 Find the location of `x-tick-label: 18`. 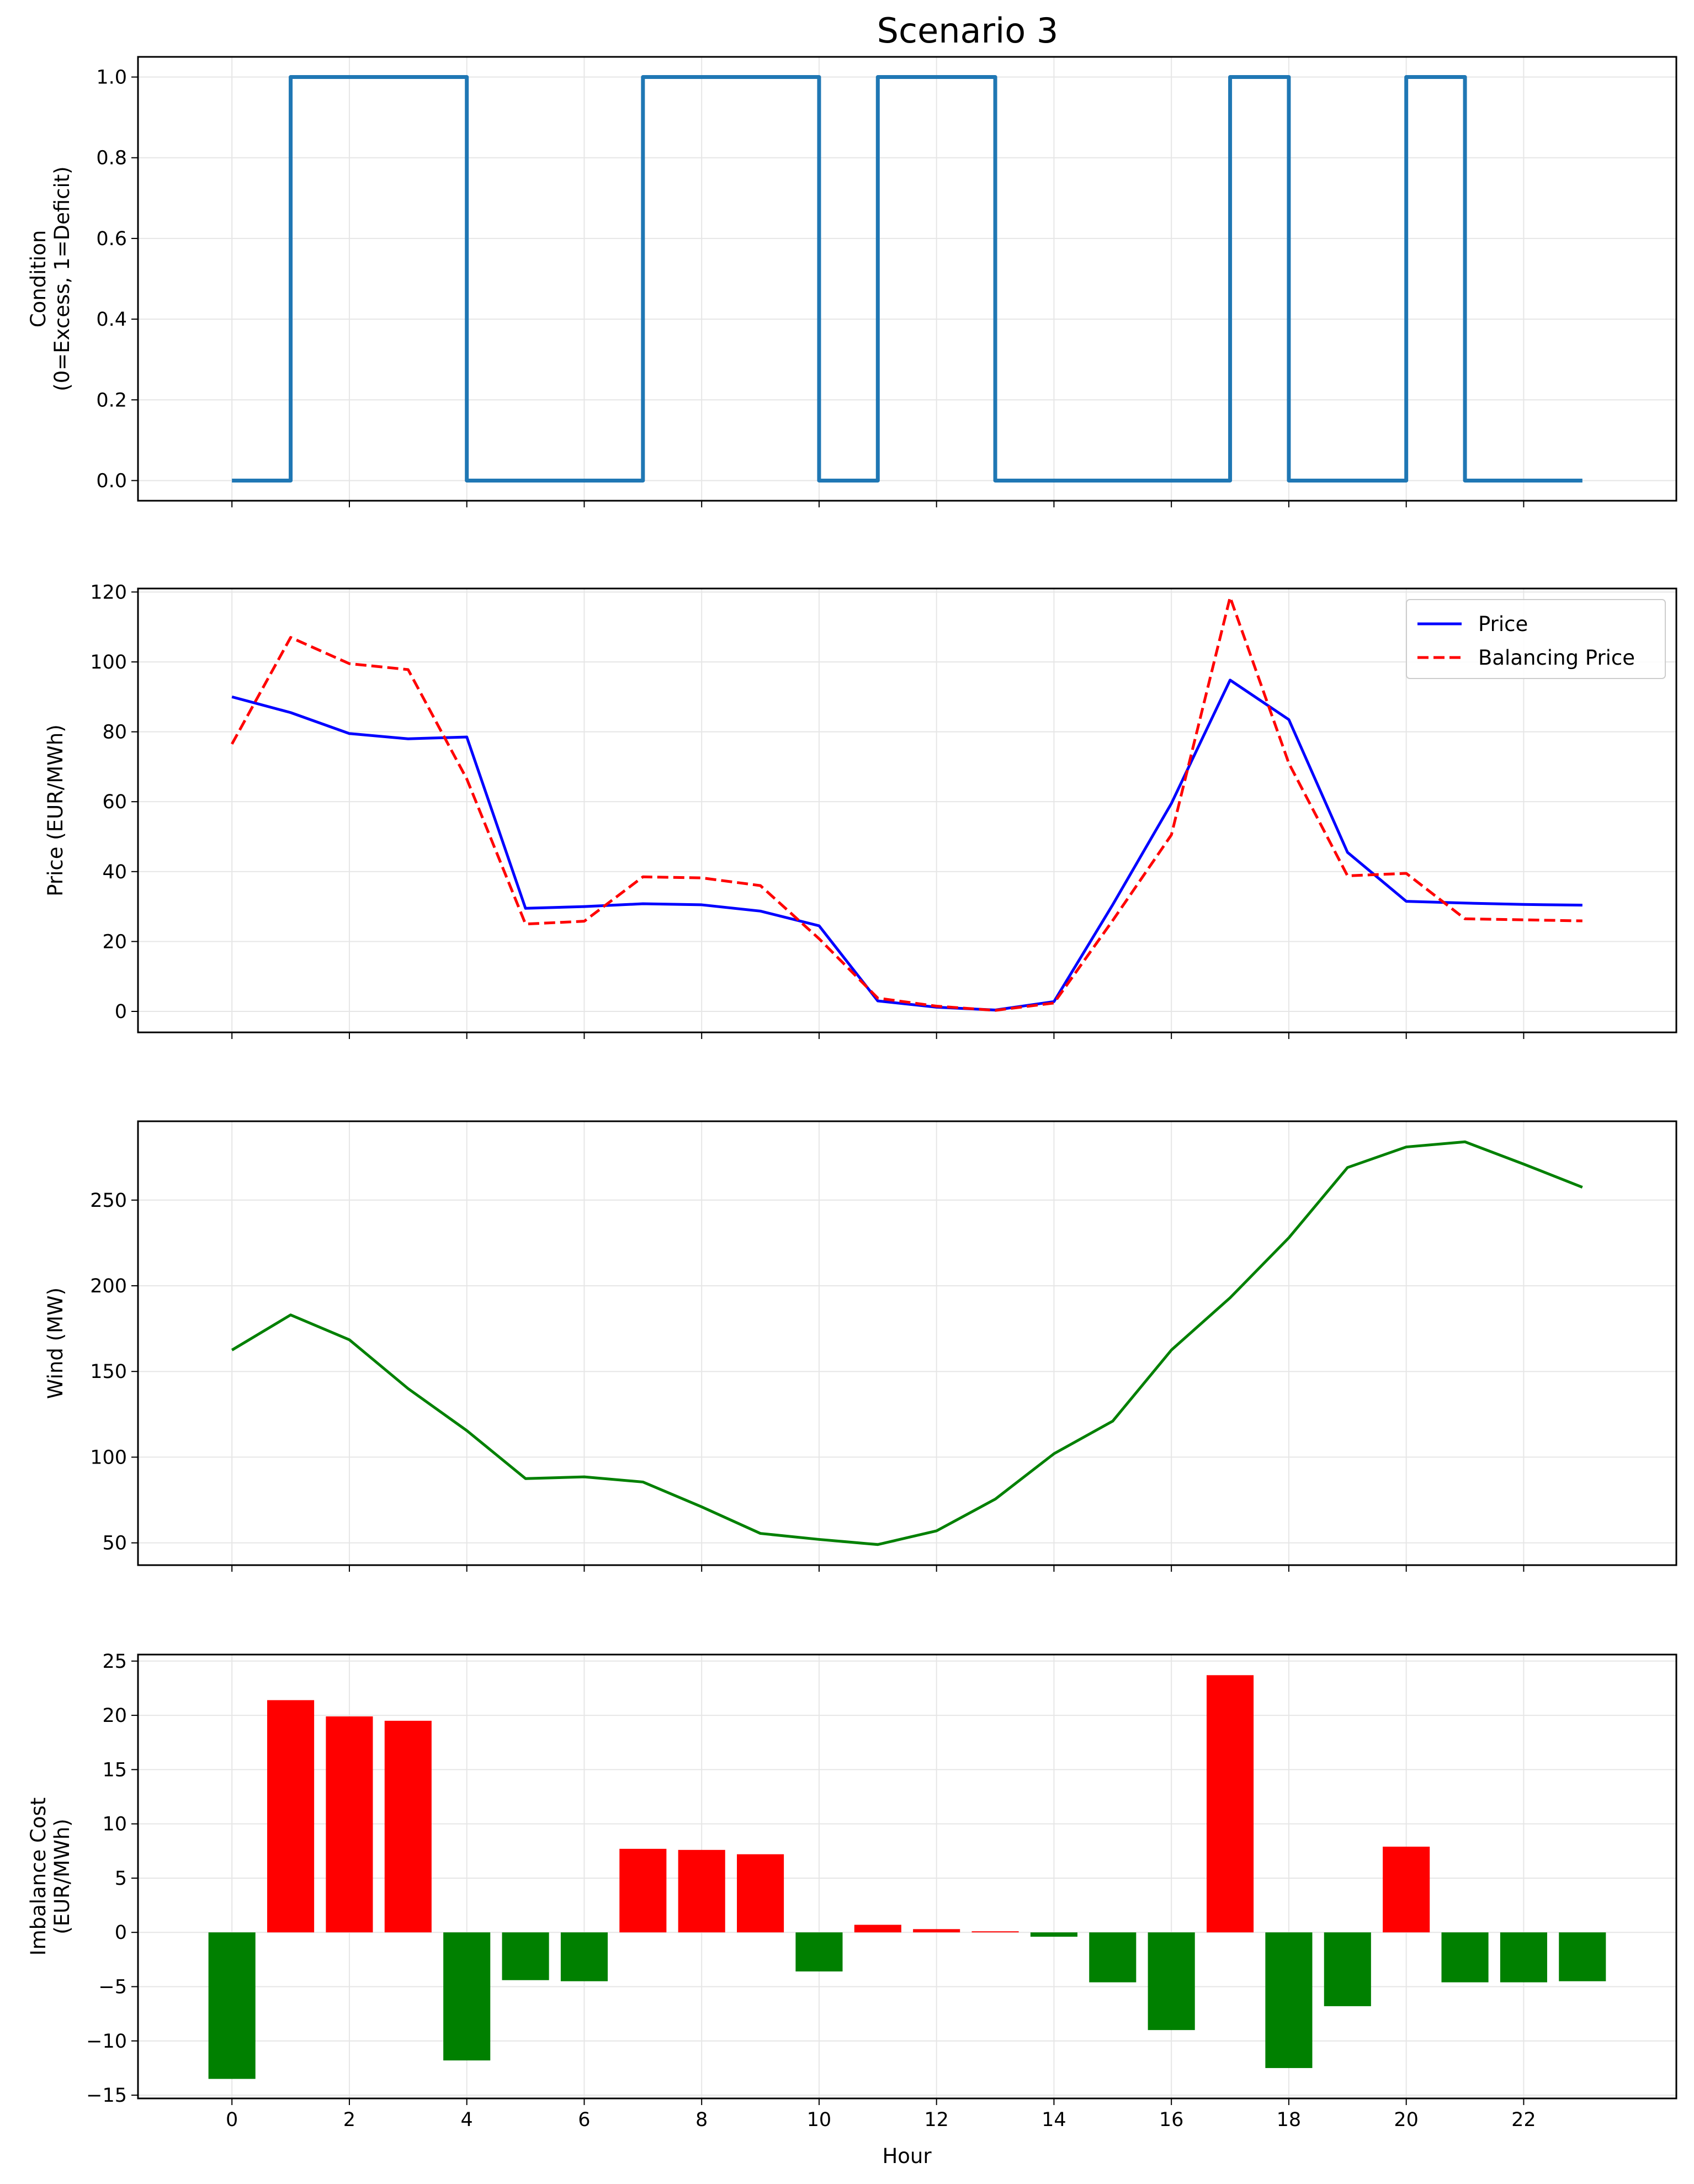

x-tick-label: 18 is located at coordinates (1290, 2120).